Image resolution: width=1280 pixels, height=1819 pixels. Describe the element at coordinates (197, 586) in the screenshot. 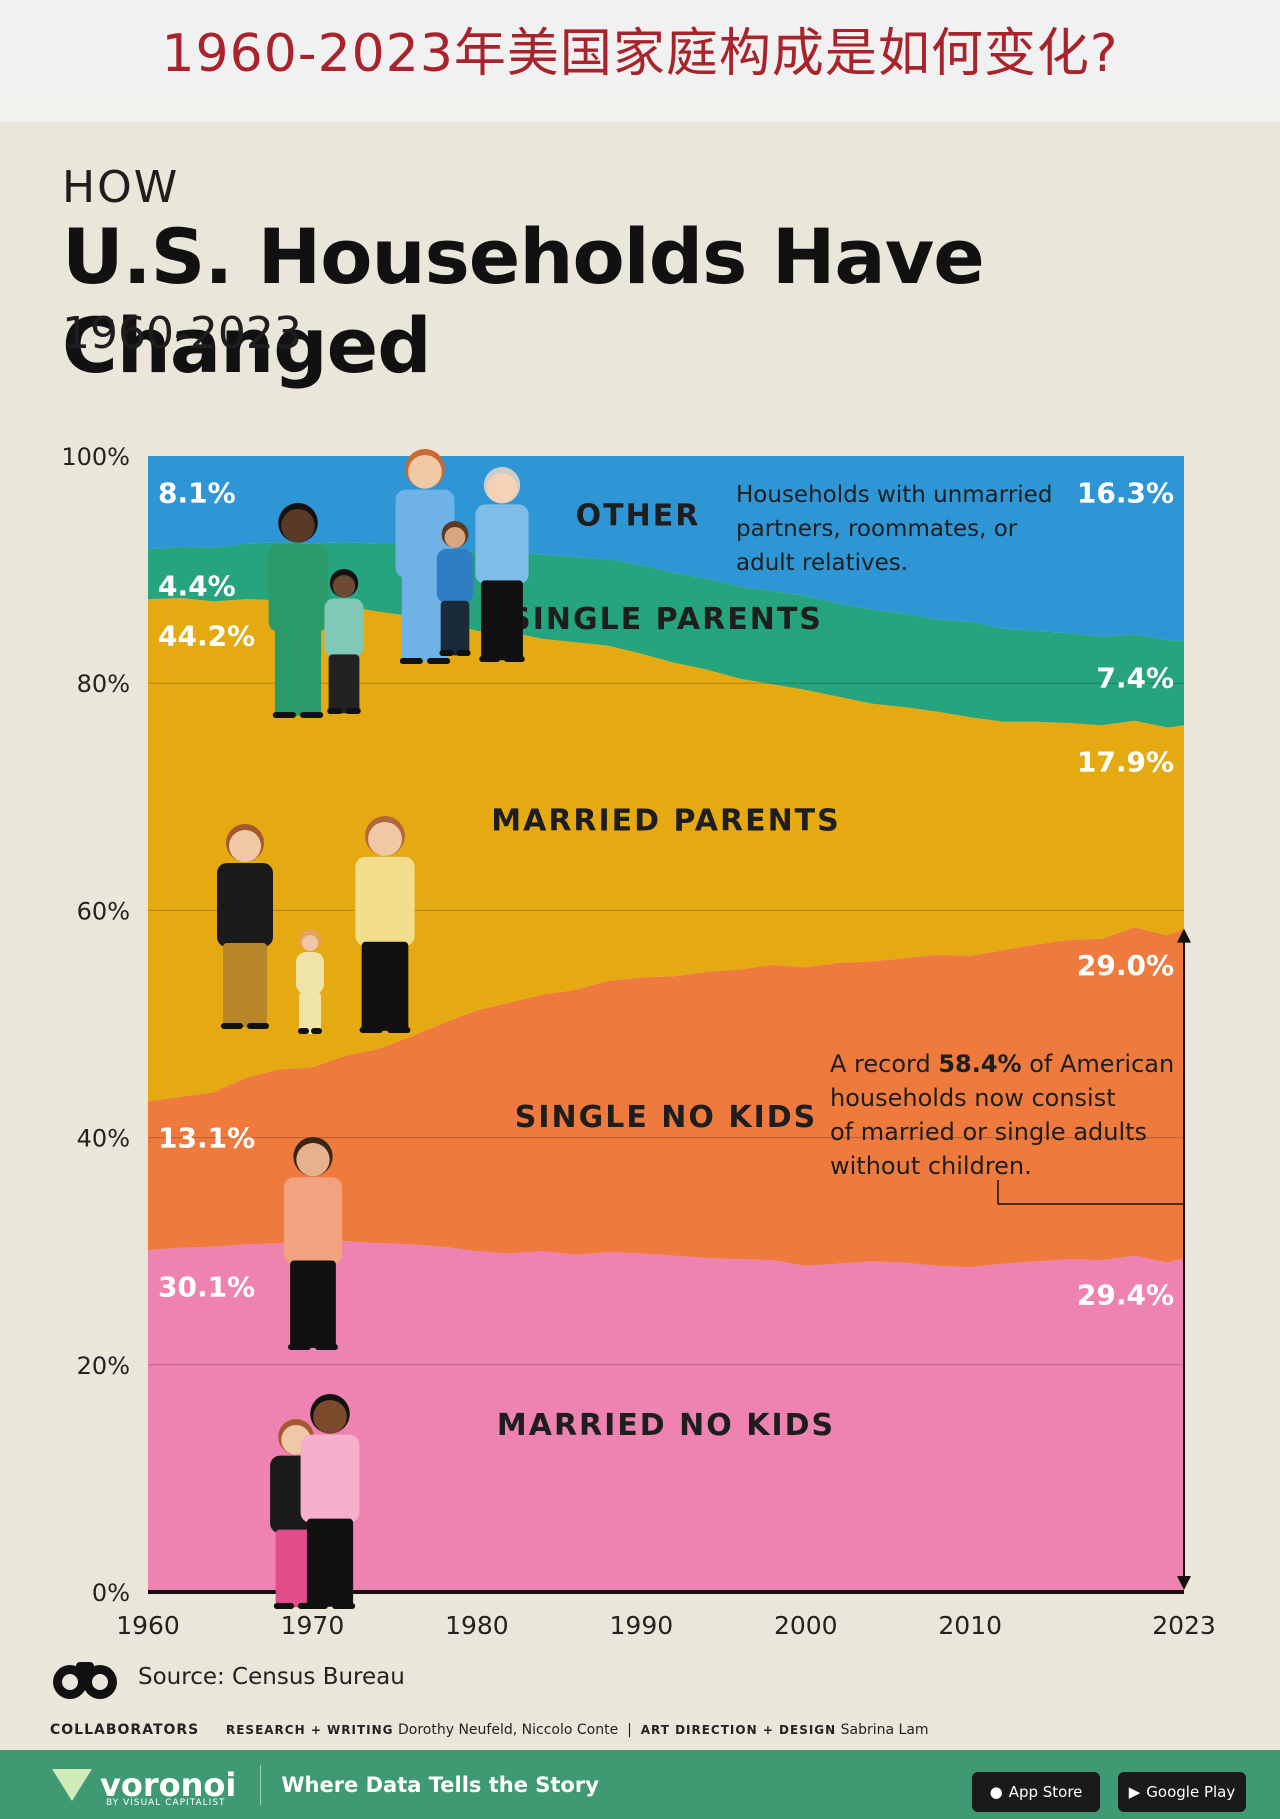

I see `start-value-single-parents: 4.4%` at that location.